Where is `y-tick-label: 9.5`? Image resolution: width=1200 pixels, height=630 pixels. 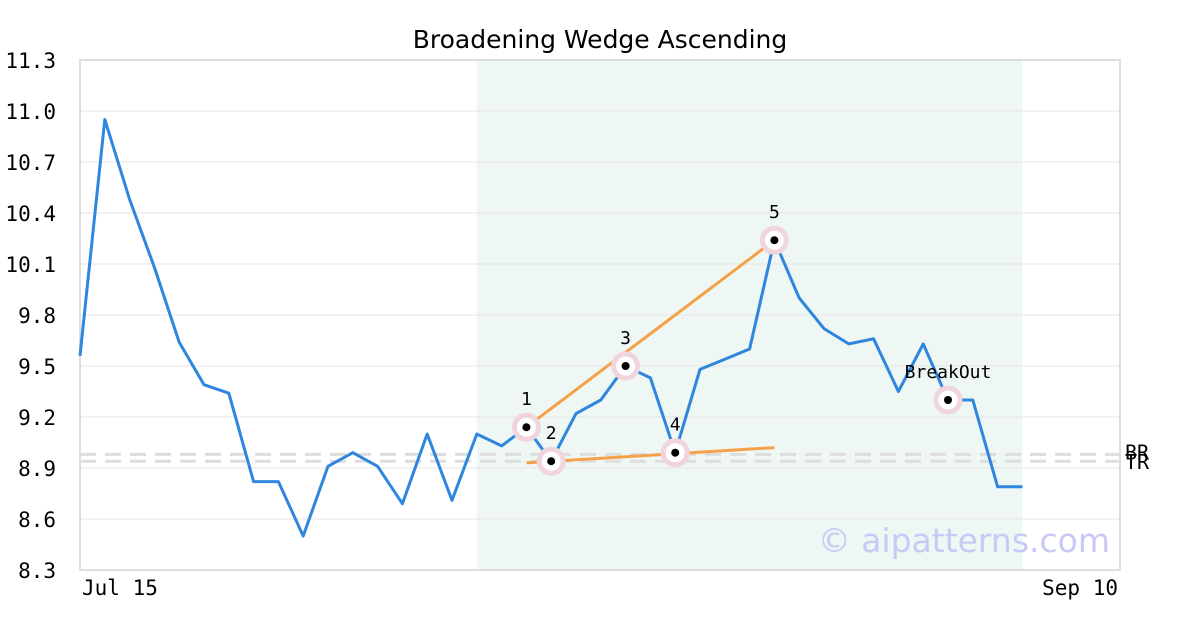
y-tick-label: 9.5 is located at coordinates (37, 367).